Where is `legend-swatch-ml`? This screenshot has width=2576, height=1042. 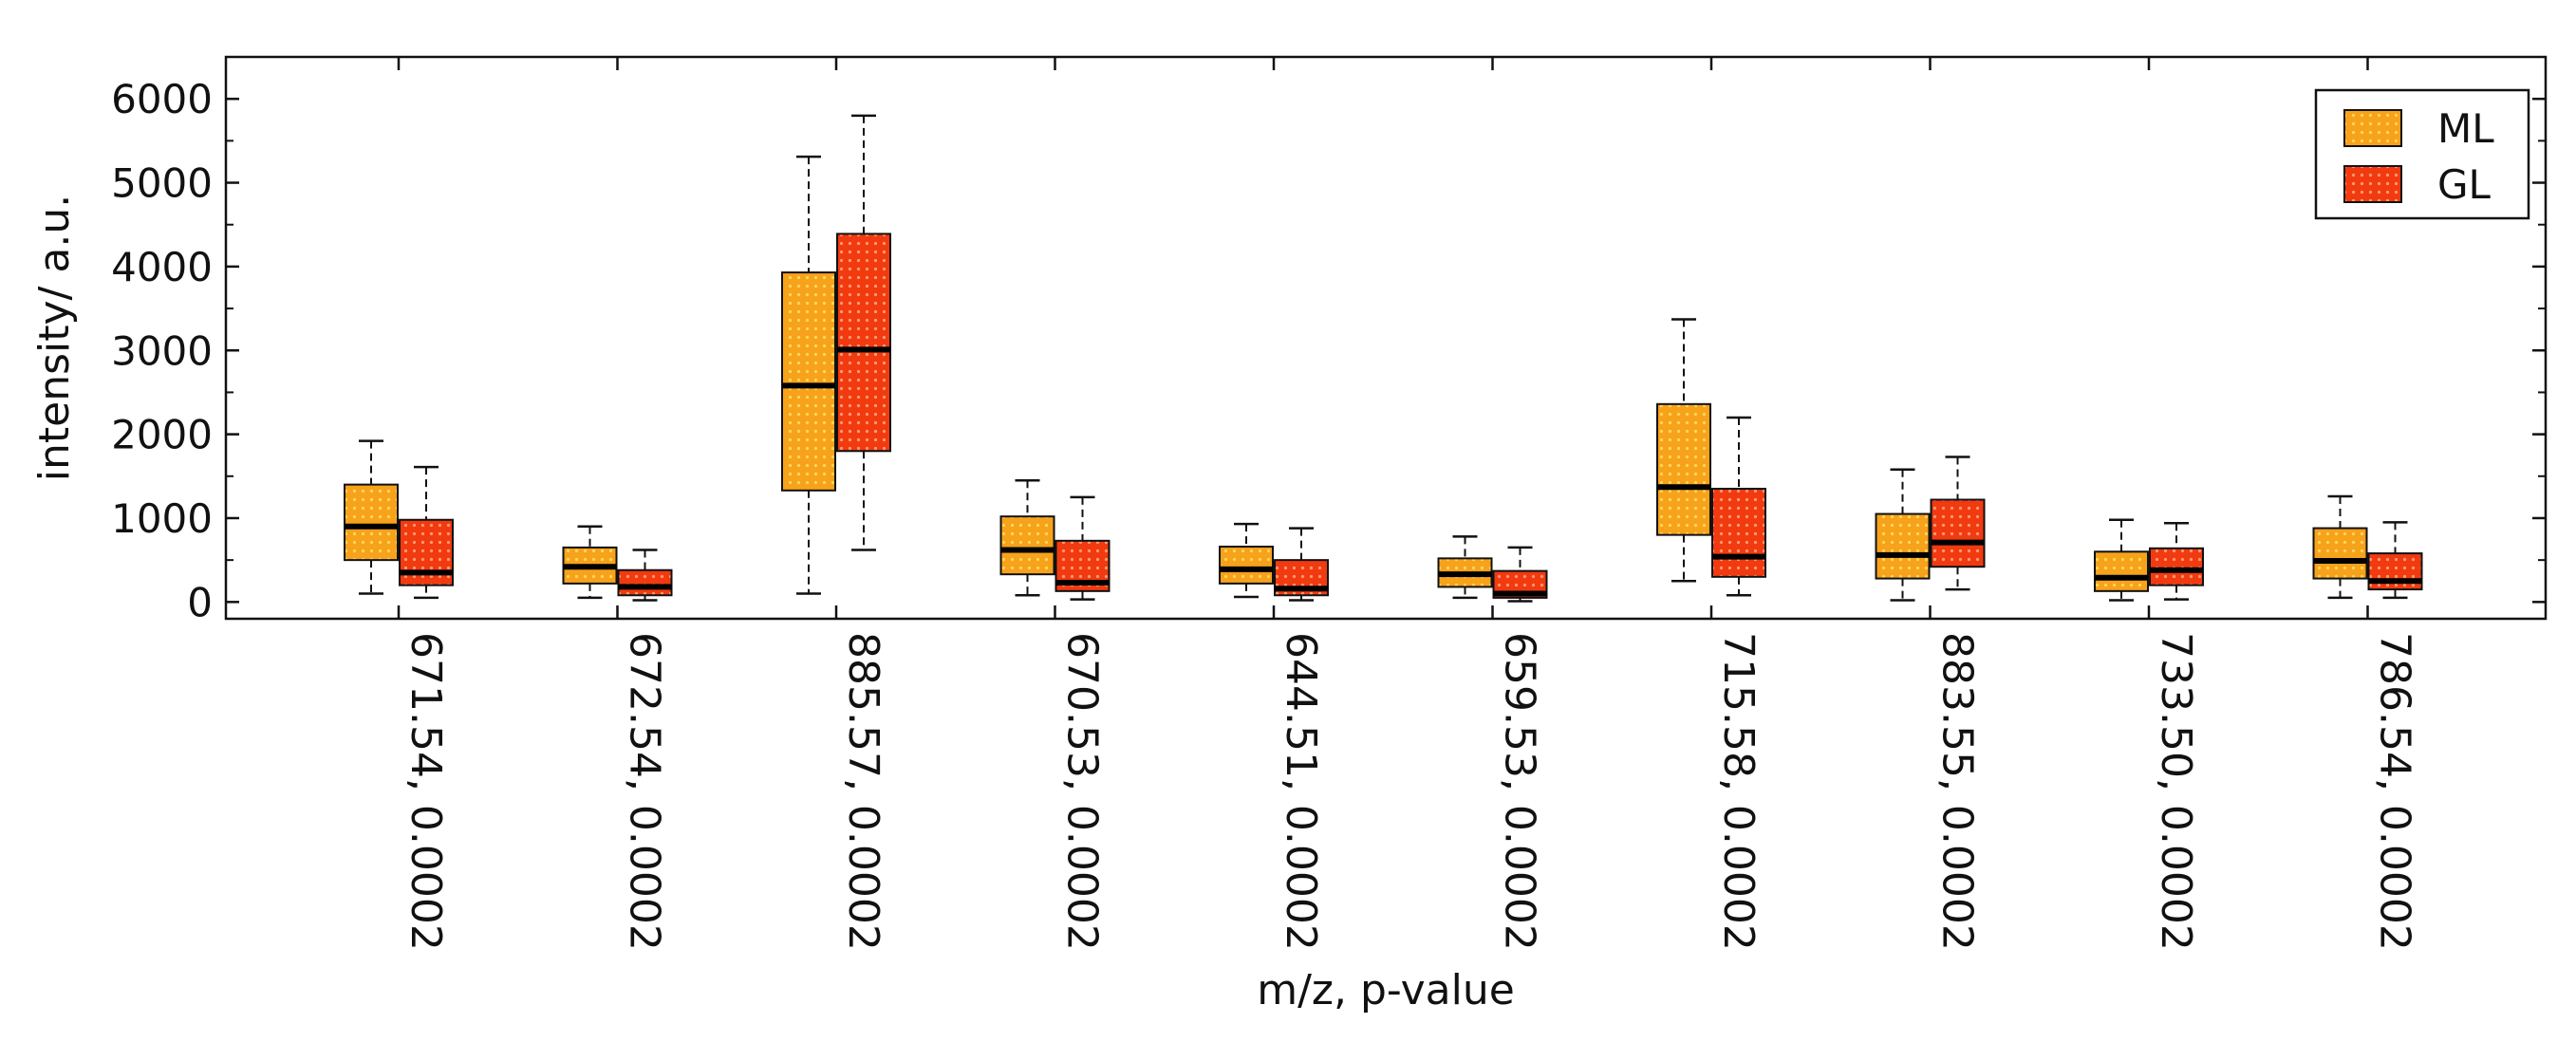 legend-swatch-ml is located at coordinates (2372, 128).